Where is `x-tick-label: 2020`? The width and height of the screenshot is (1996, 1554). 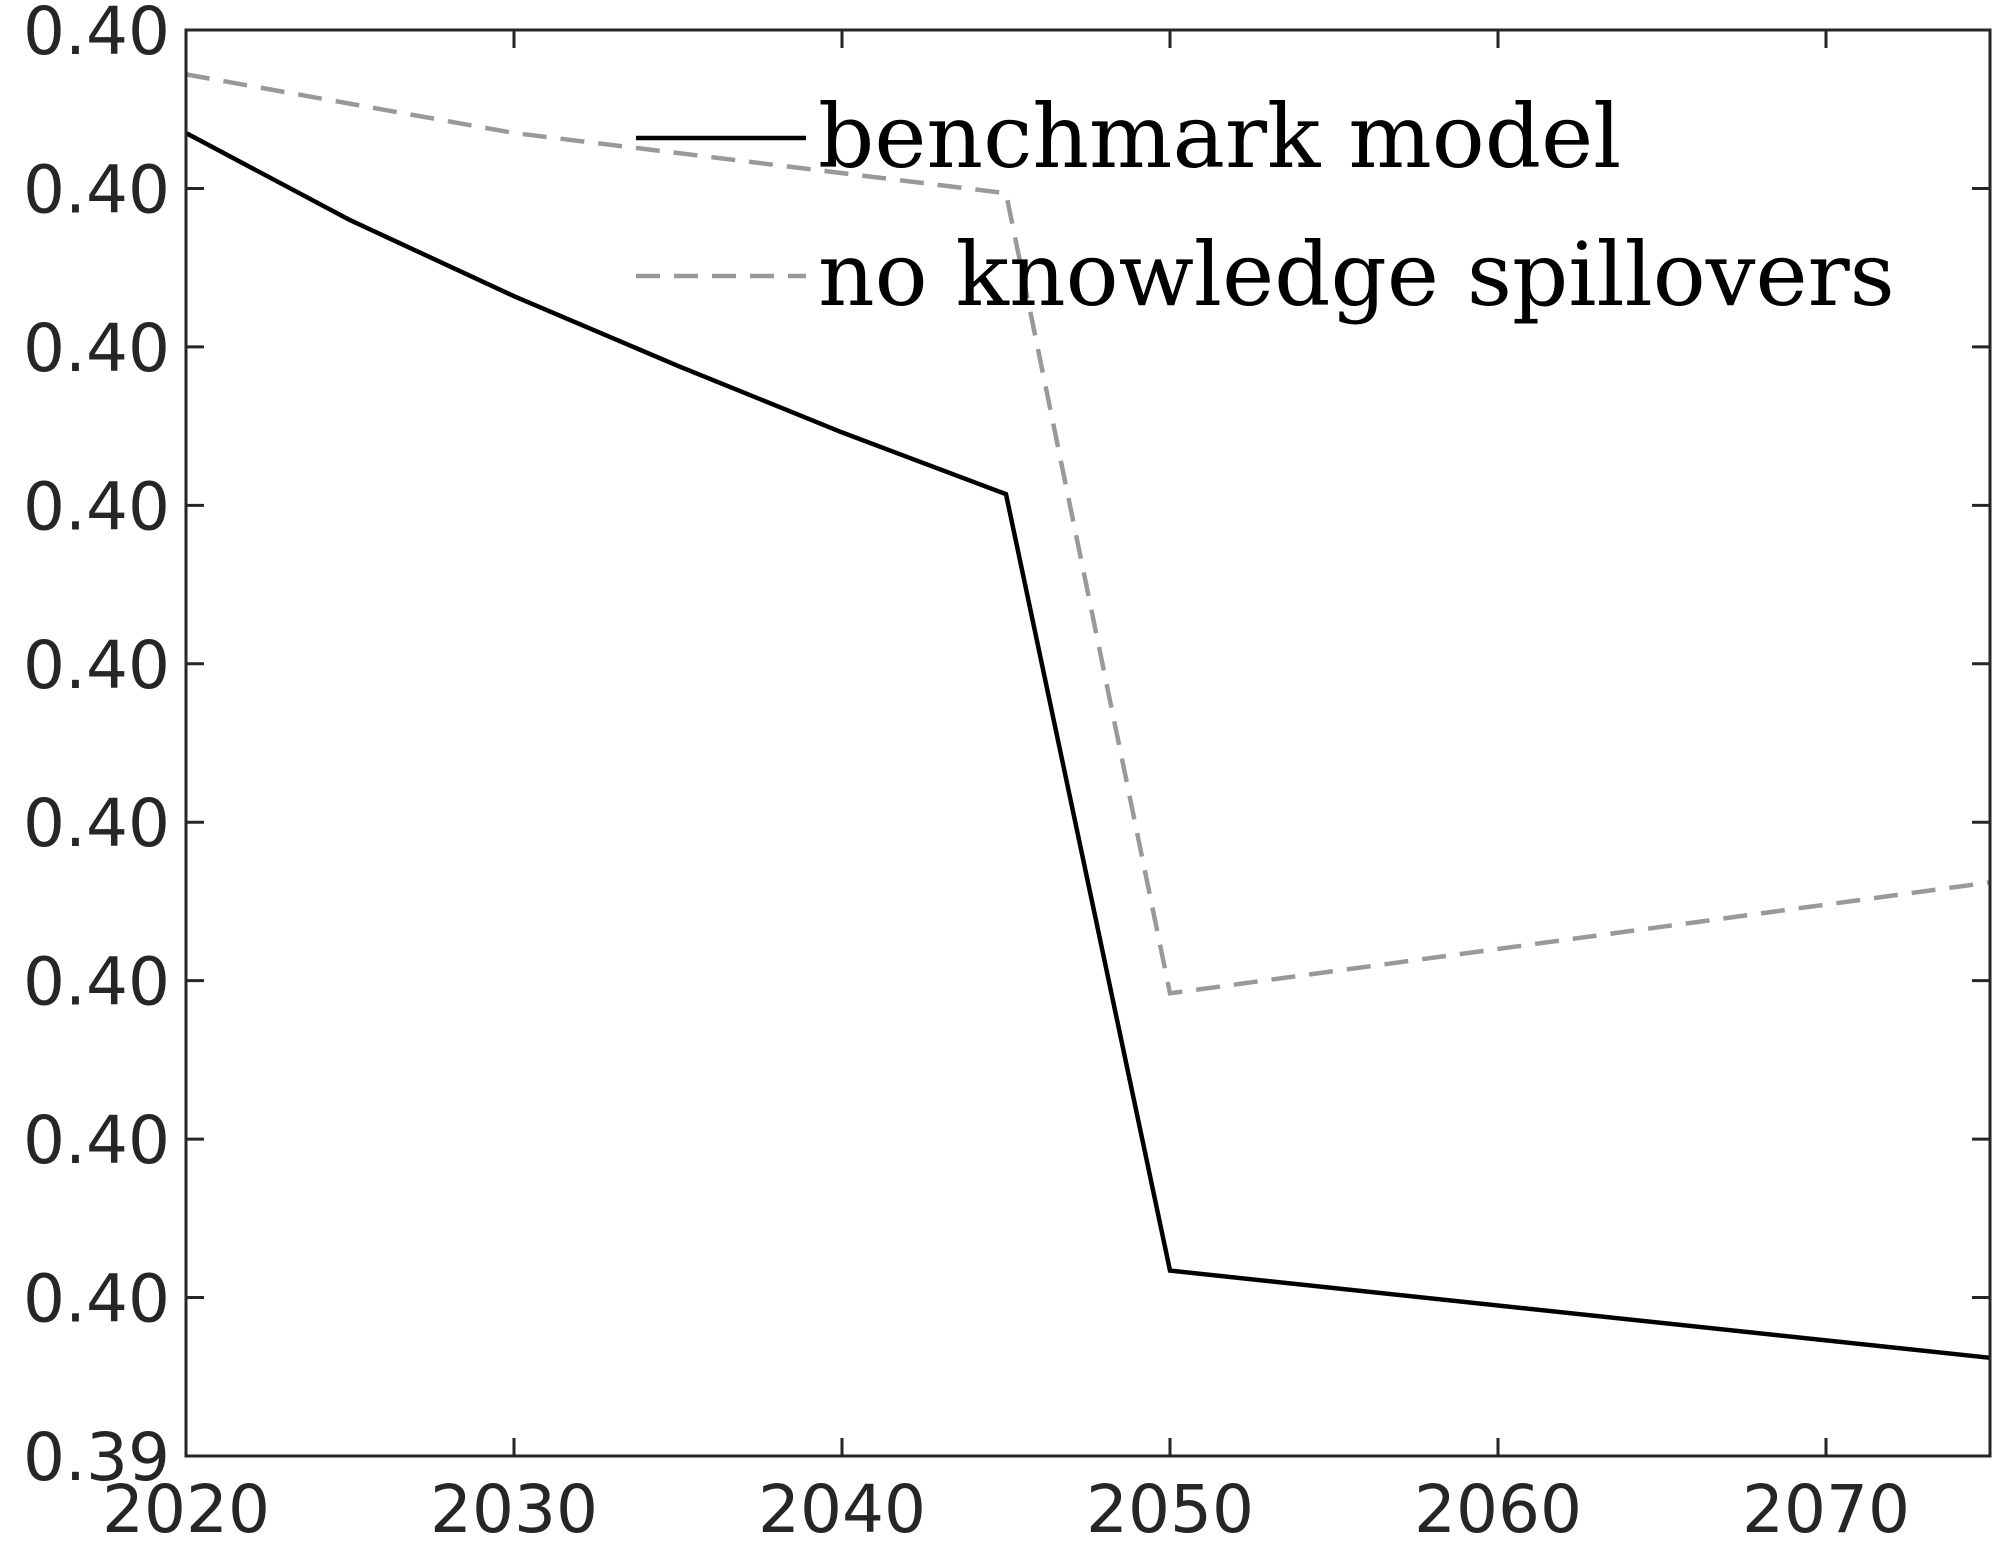 x-tick-label: 2020 is located at coordinates (186, 1509).